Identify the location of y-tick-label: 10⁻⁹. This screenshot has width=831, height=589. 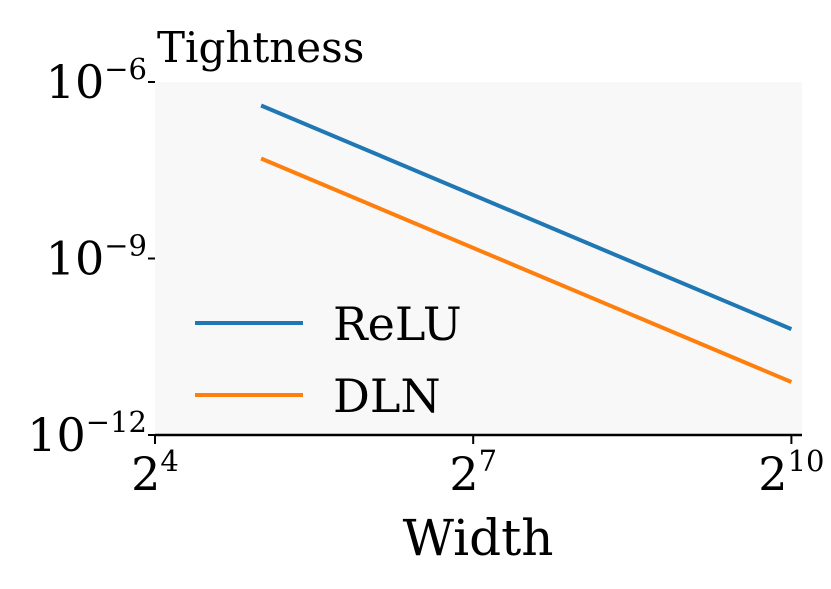
(96, 257).